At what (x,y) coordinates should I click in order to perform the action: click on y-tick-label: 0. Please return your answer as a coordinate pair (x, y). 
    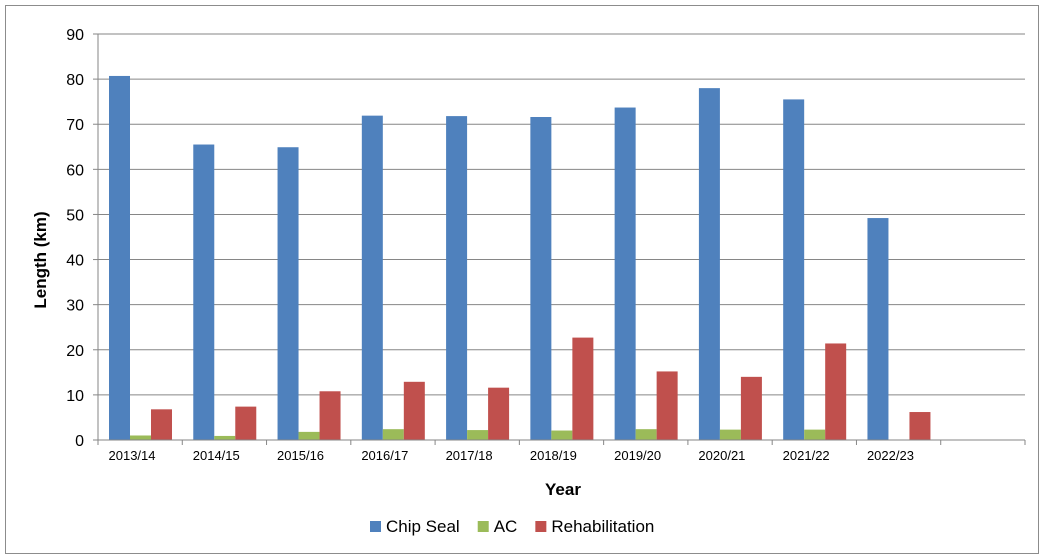
    Looking at the image, I should click on (79, 441).